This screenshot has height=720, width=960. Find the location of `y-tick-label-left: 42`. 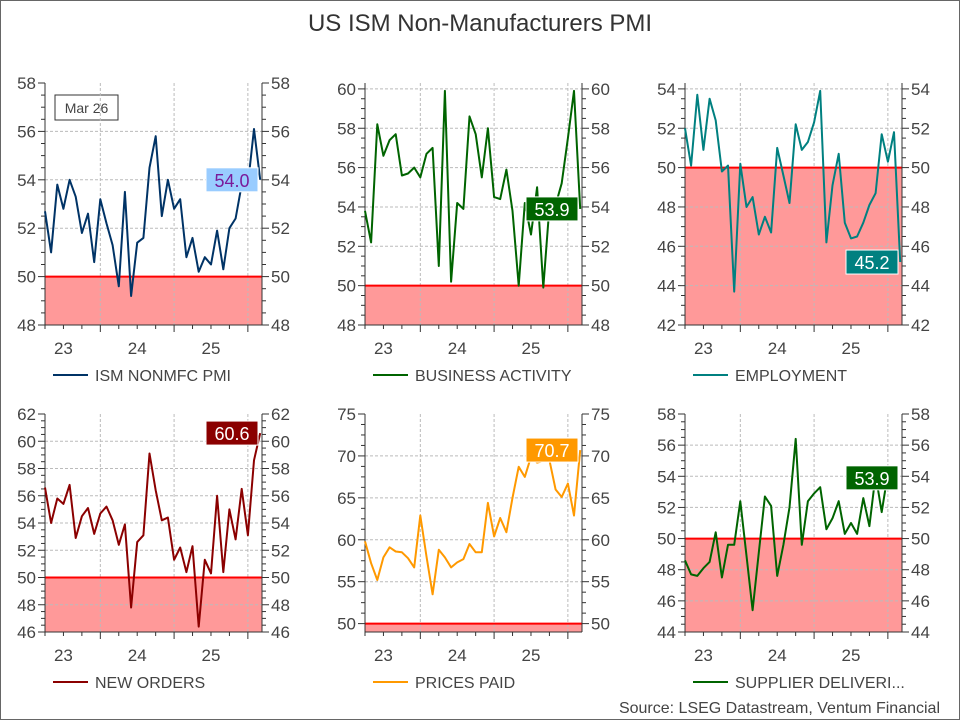

y-tick-label-left: 42 is located at coordinates (666, 325).